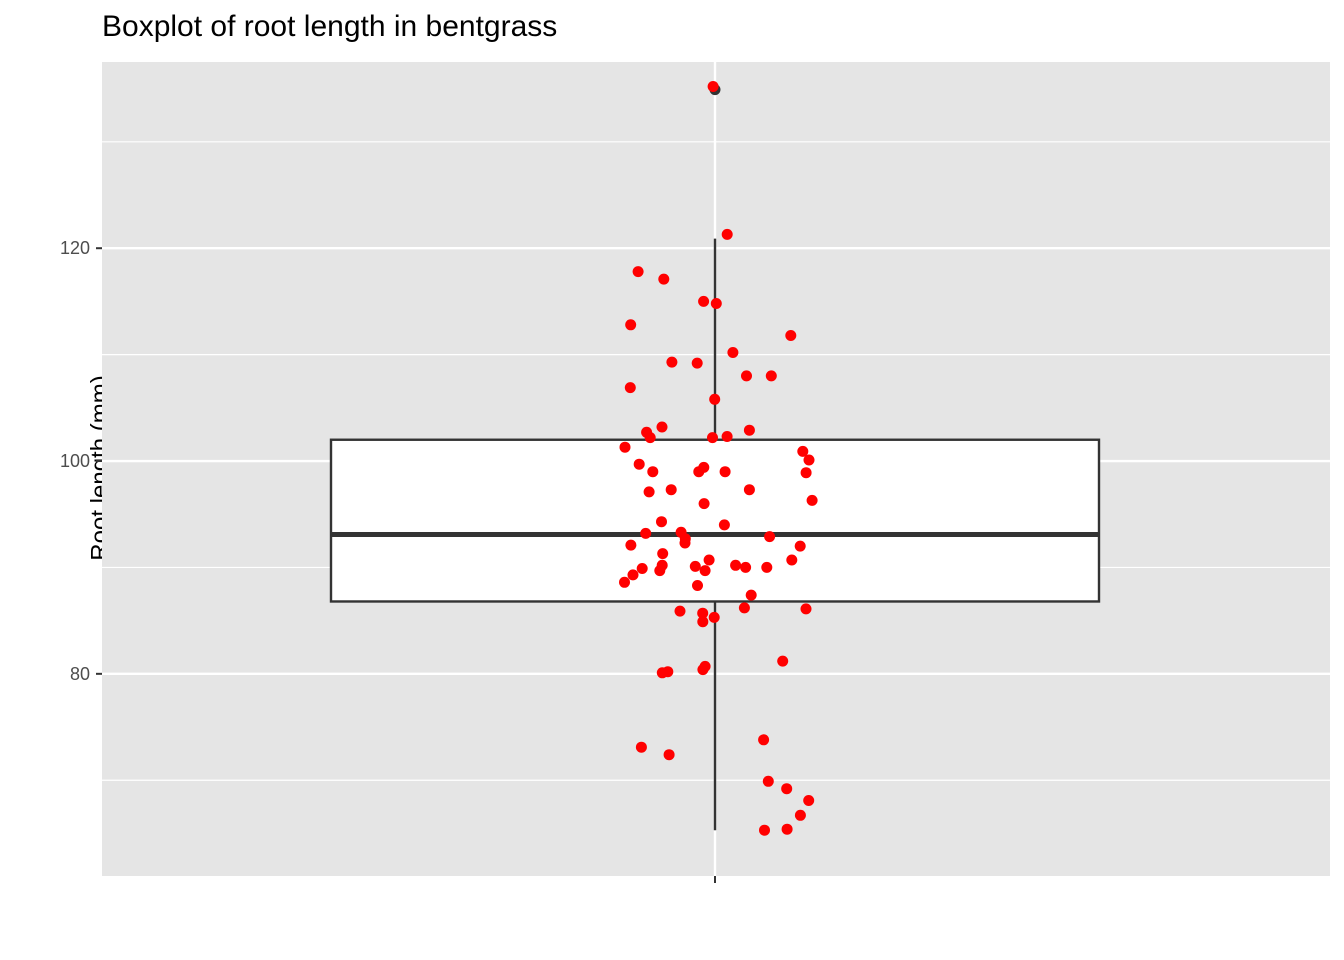 Image resolution: width=1344 pixels, height=960 pixels. Describe the element at coordinates (75, 461) in the screenshot. I see `y-tick-label: 100` at that location.